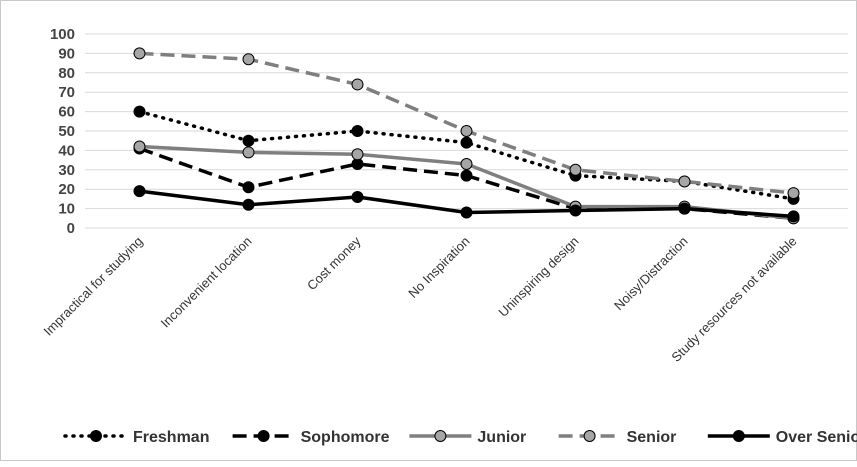  Describe the element at coordinates (652, 437) in the screenshot. I see `legend-label: Senior` at that location.